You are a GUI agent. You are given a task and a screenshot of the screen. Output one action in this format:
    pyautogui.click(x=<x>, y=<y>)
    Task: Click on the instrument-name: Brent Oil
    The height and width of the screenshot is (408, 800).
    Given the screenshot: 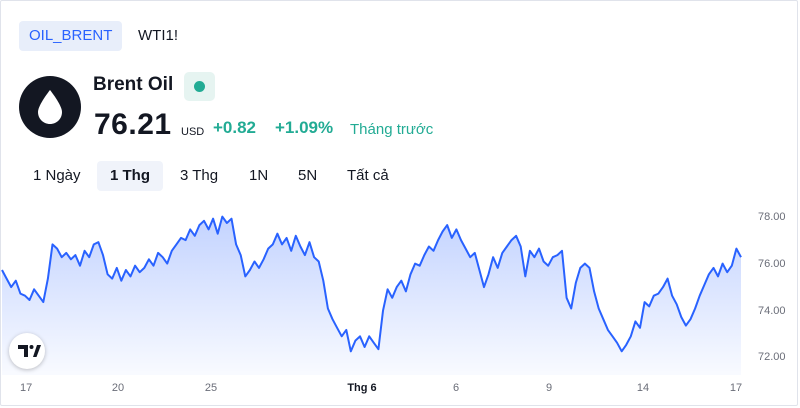 What is the action you would take?
    pyautogui.click(x=133, y=84)
    